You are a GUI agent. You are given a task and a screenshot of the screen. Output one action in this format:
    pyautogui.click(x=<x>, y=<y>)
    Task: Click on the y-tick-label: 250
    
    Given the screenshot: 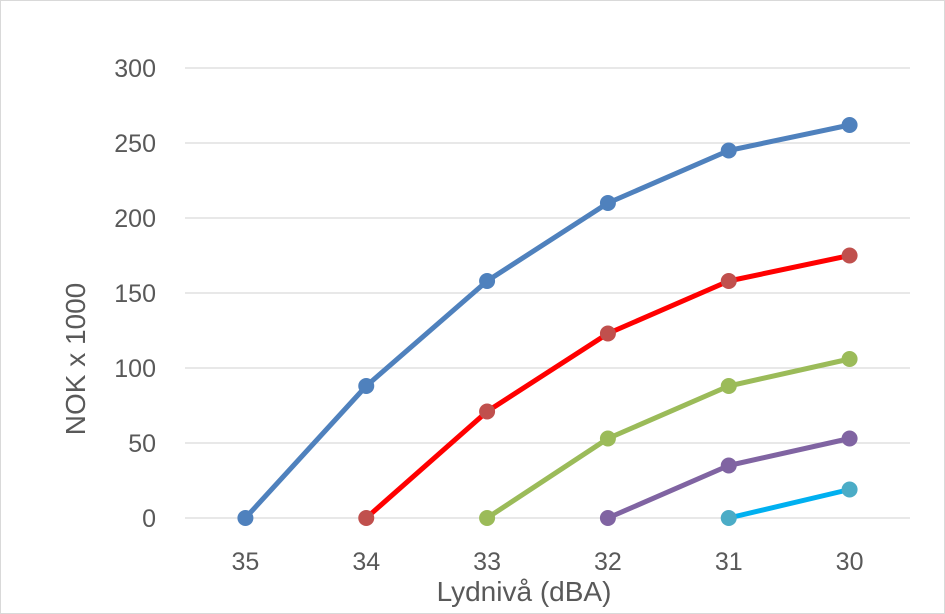 What is the action you would take?
    pyautogui.click(x=135, y=144)
    